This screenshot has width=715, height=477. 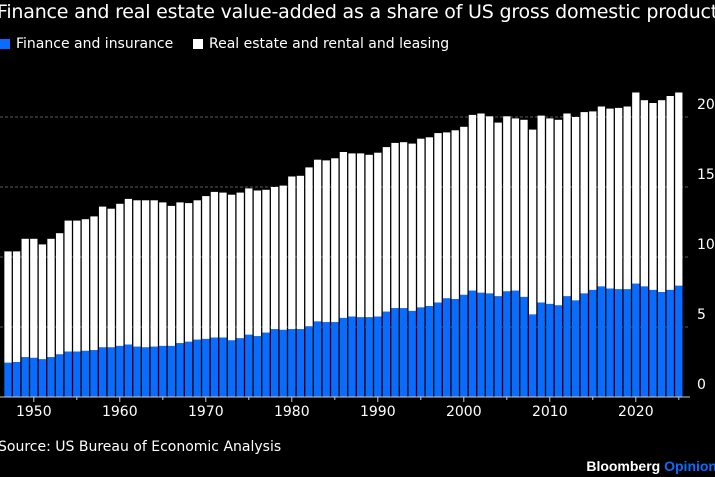 What do you see at coordinates (34, 412) in the screenshot?
I see `x-tick-label: 1950` at bounding box center [34, 412].